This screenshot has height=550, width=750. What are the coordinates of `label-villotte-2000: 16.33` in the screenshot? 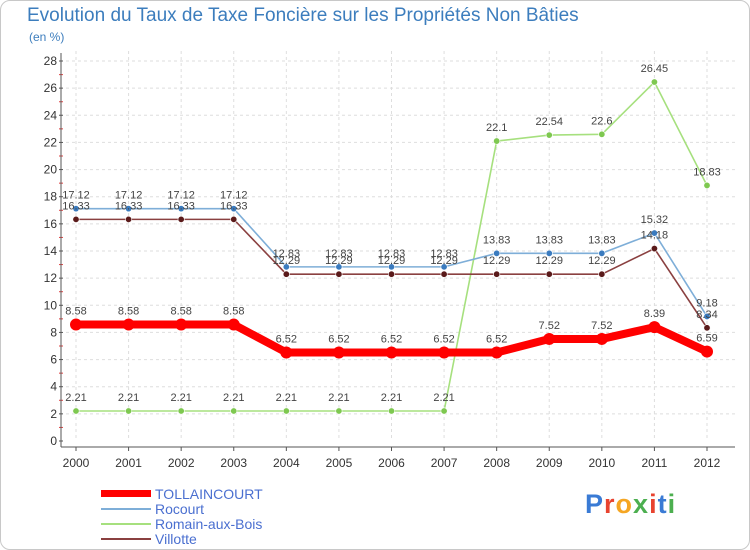 It's located at (76, 206).